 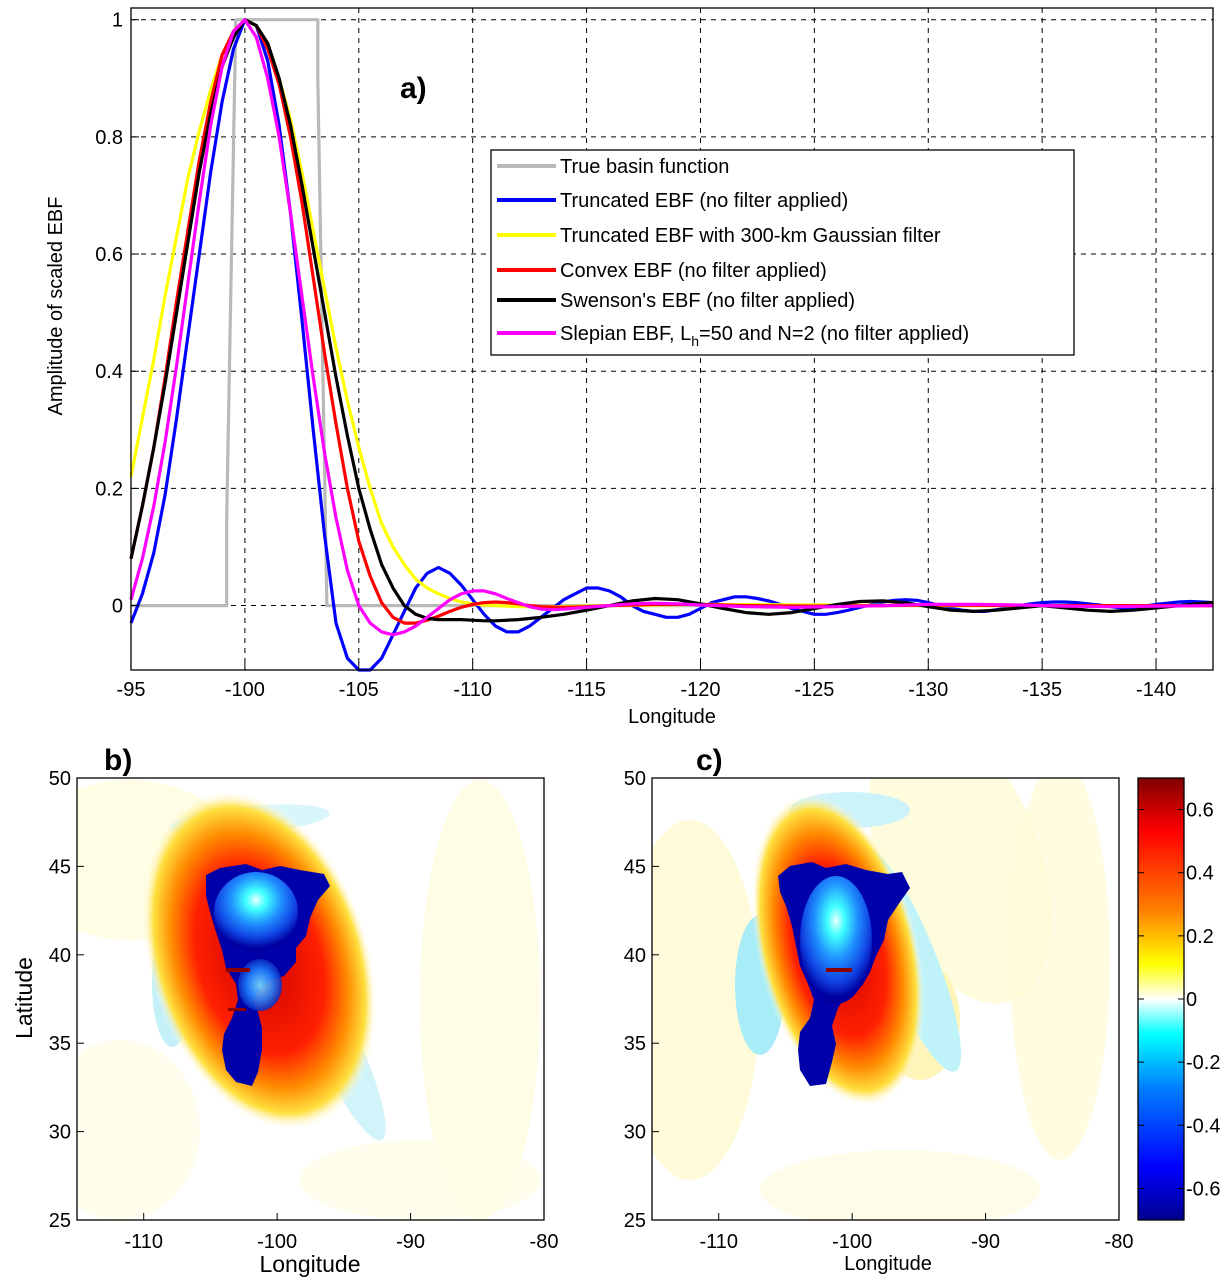 I want to click on panel-b-heatmap-image, so click(x=310, y=999).